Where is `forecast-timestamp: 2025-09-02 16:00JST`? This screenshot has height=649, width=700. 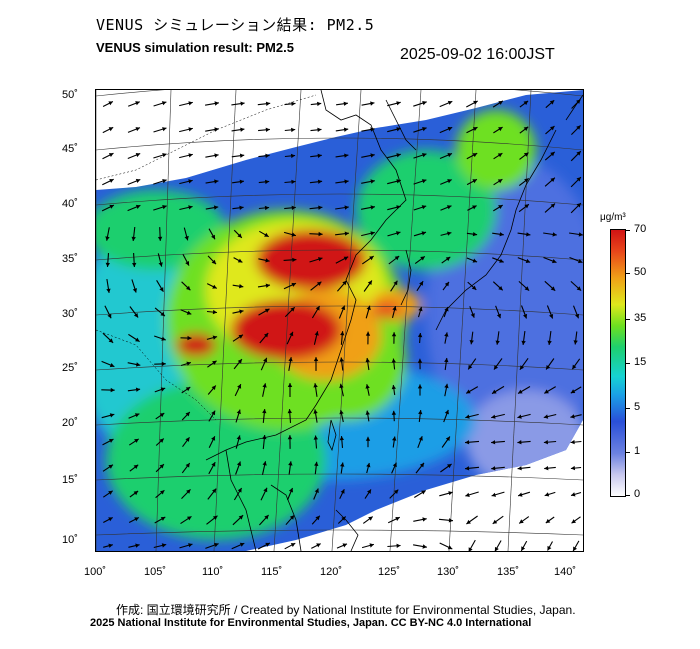 forecast-timestamp: 2025-09-02 16:00JST is located at coordinates (477, 54).